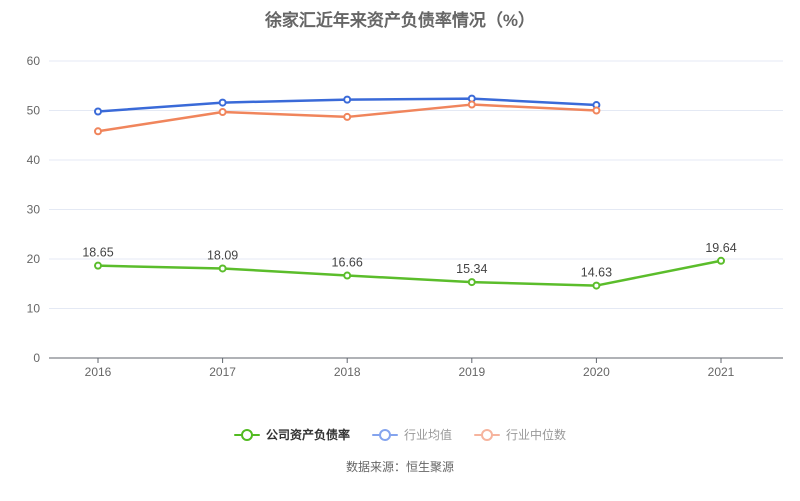  Describe the element at coordinates (427, 435) in the screenshot. I see `legend-item-label: 行业均值` at that location.